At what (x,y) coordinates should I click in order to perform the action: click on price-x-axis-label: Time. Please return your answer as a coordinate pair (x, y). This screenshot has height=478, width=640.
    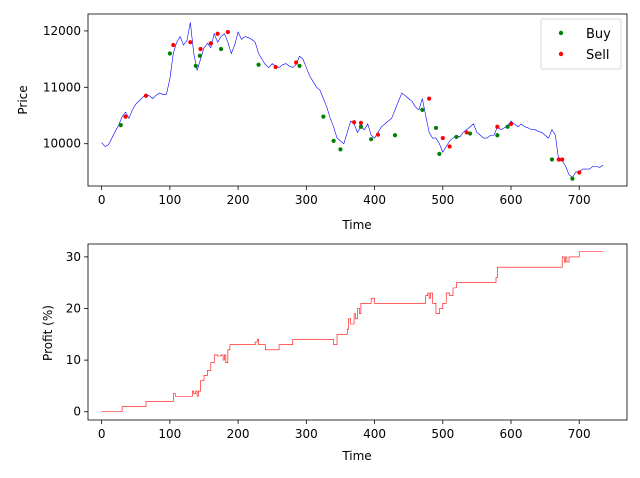
    Looking at the image, I should click on (356, 225).